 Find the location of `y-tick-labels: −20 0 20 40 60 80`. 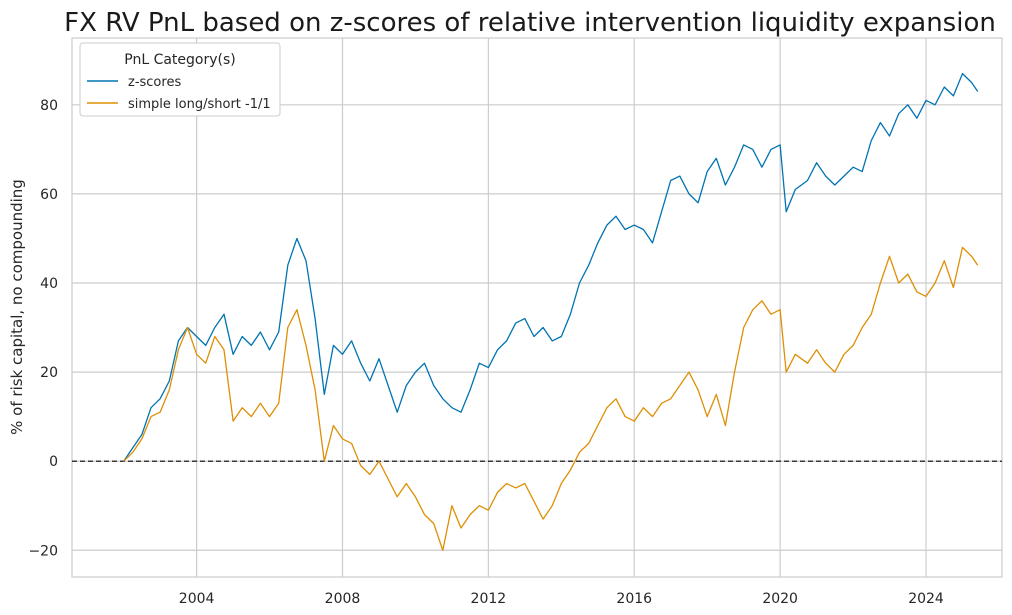

y-tick-labels: −20 0 20 40 60 80 is located at coordinates (43, 328).